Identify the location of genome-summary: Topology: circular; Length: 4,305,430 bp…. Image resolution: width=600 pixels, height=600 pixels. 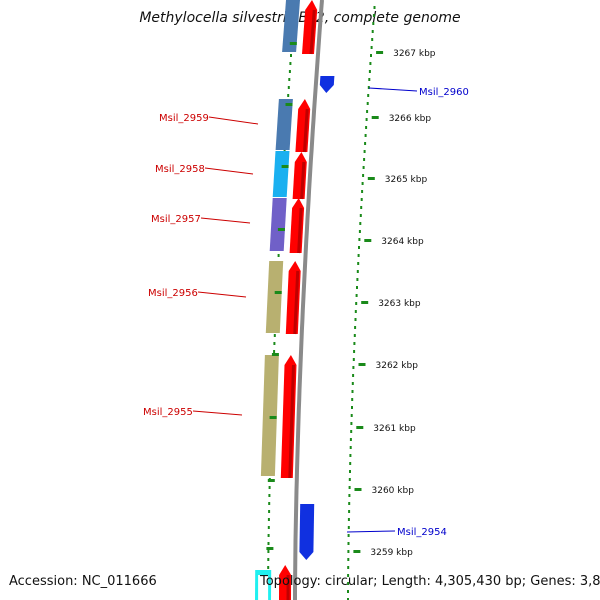
(430, 581).